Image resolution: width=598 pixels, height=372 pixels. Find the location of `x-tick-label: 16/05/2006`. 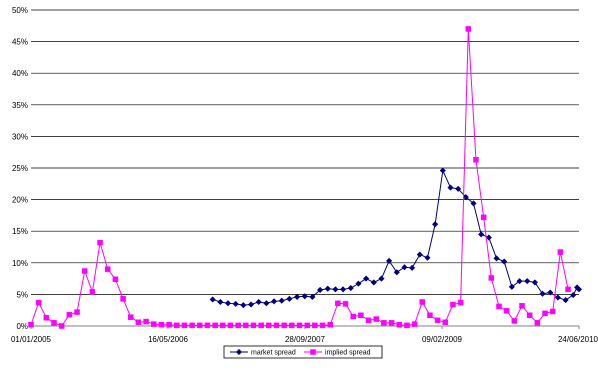

x-tick-label: 16/05/2006 is located at coordinates (168, 339).